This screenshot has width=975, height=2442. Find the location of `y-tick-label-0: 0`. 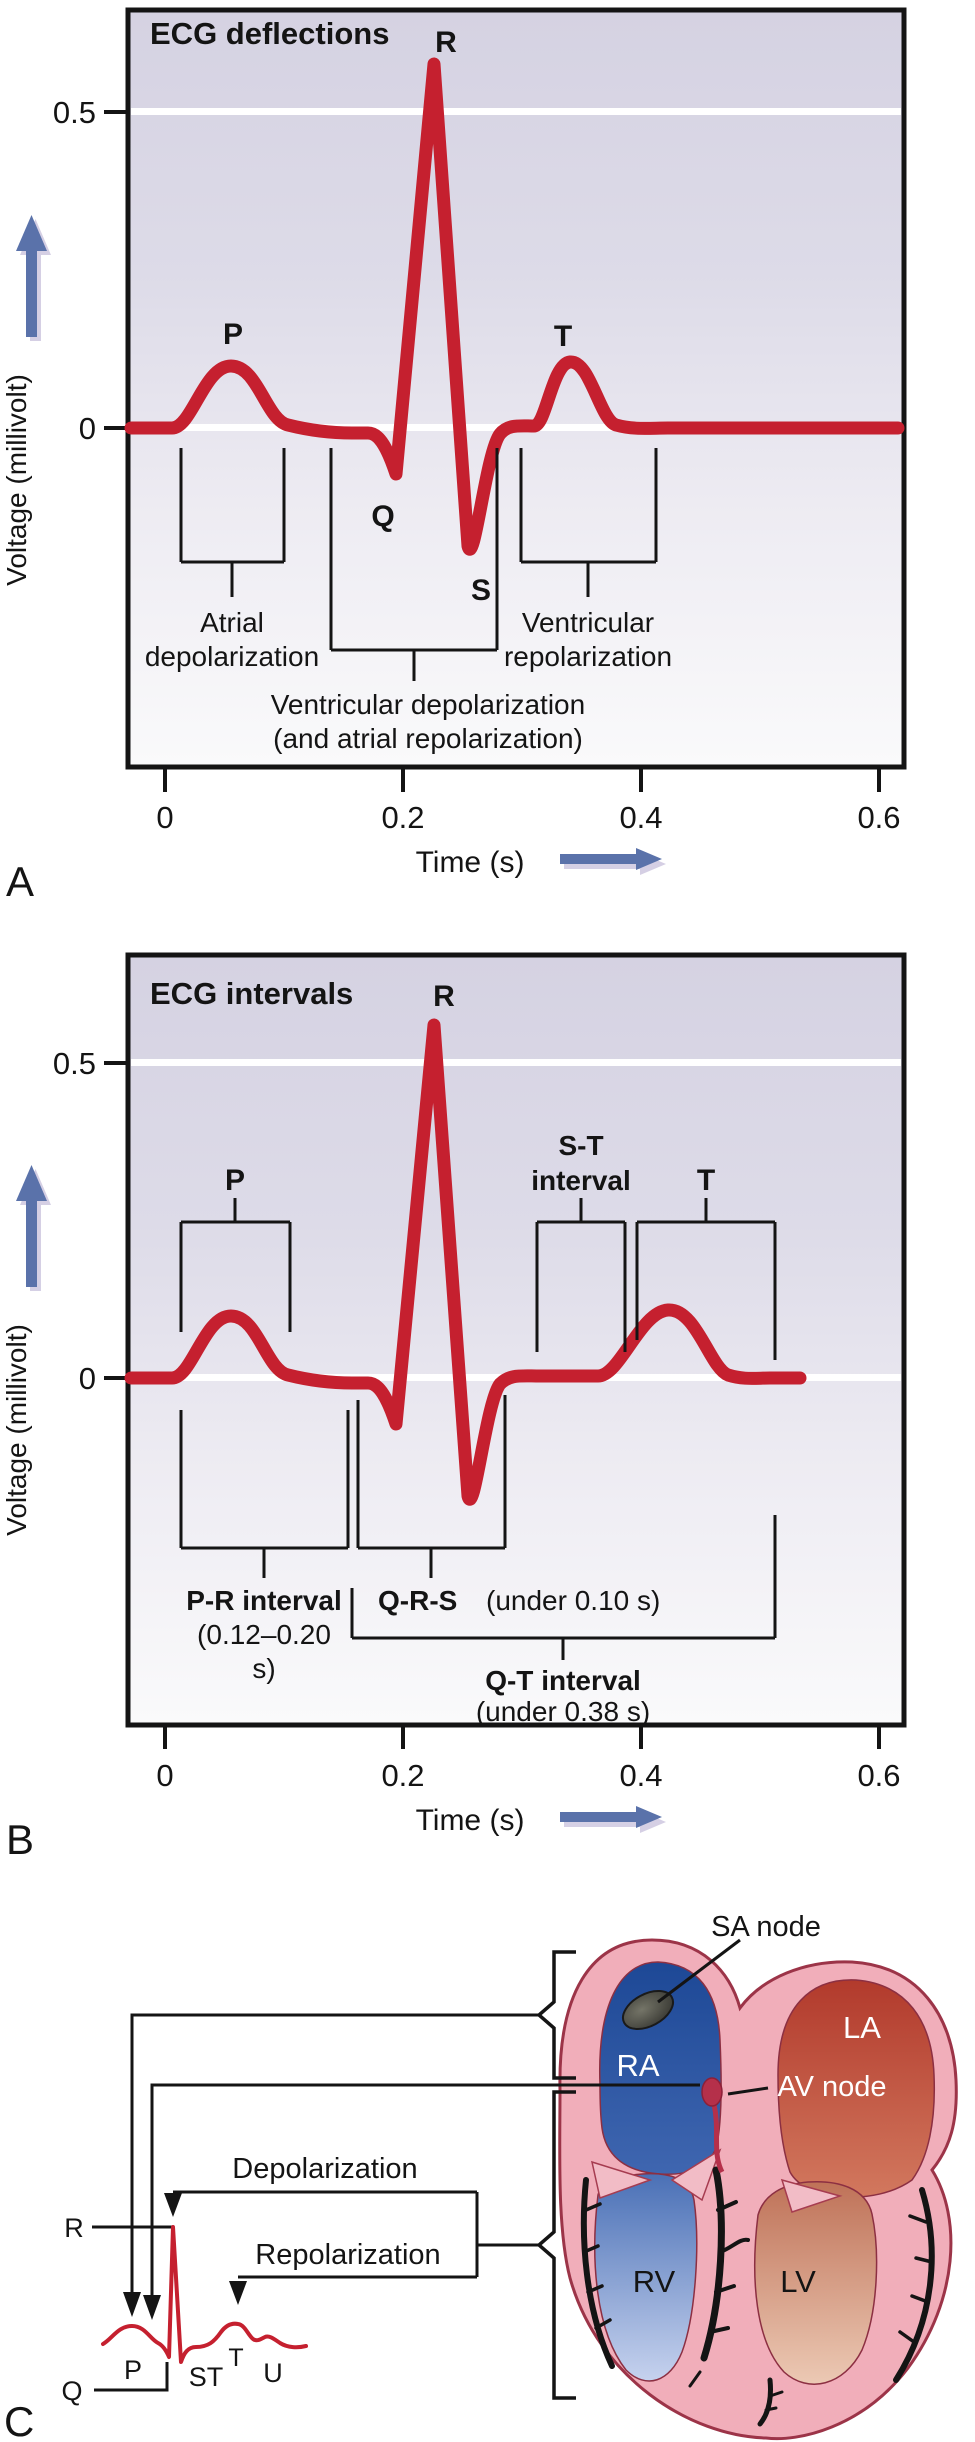

y-tick-label-0: 0 is located at coordinates (87, 428).